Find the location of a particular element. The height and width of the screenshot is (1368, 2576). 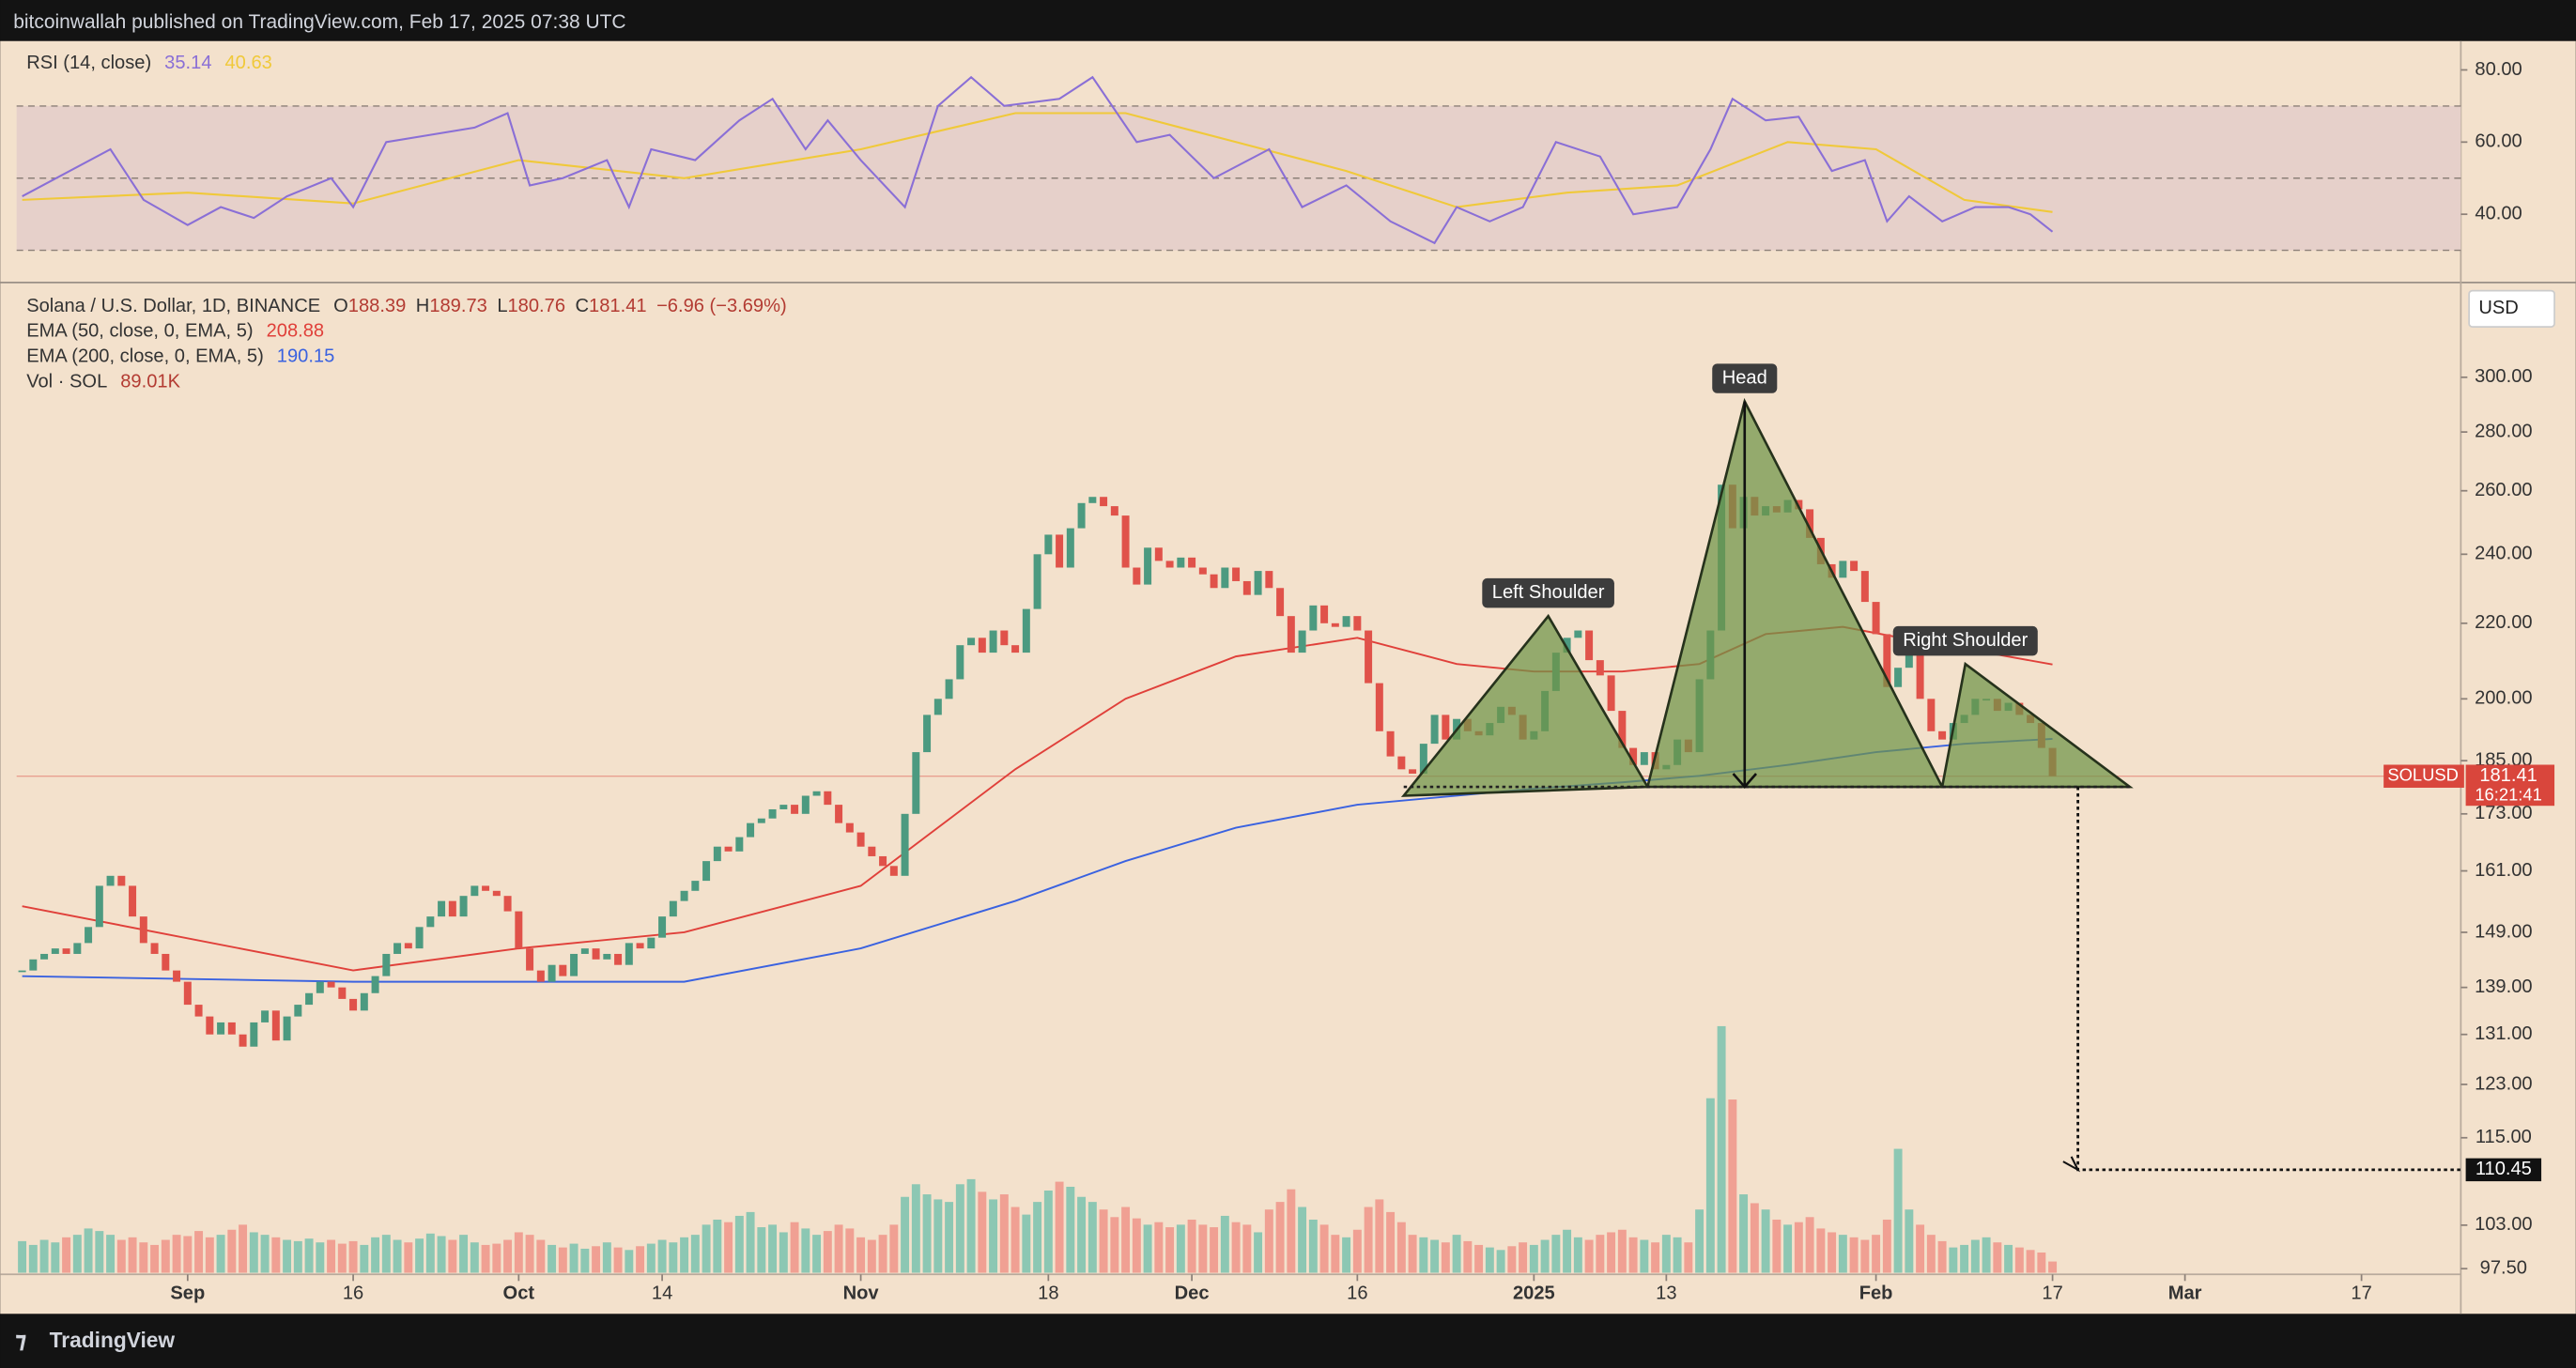

volume-legend: Vol · SOL 89.01K is located at coordinates (103, 382).